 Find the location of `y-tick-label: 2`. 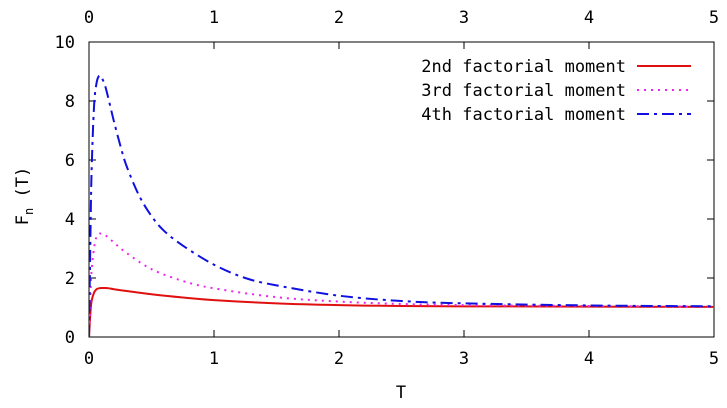

y-tick-label: 2 is located at coordinates (70, 279).